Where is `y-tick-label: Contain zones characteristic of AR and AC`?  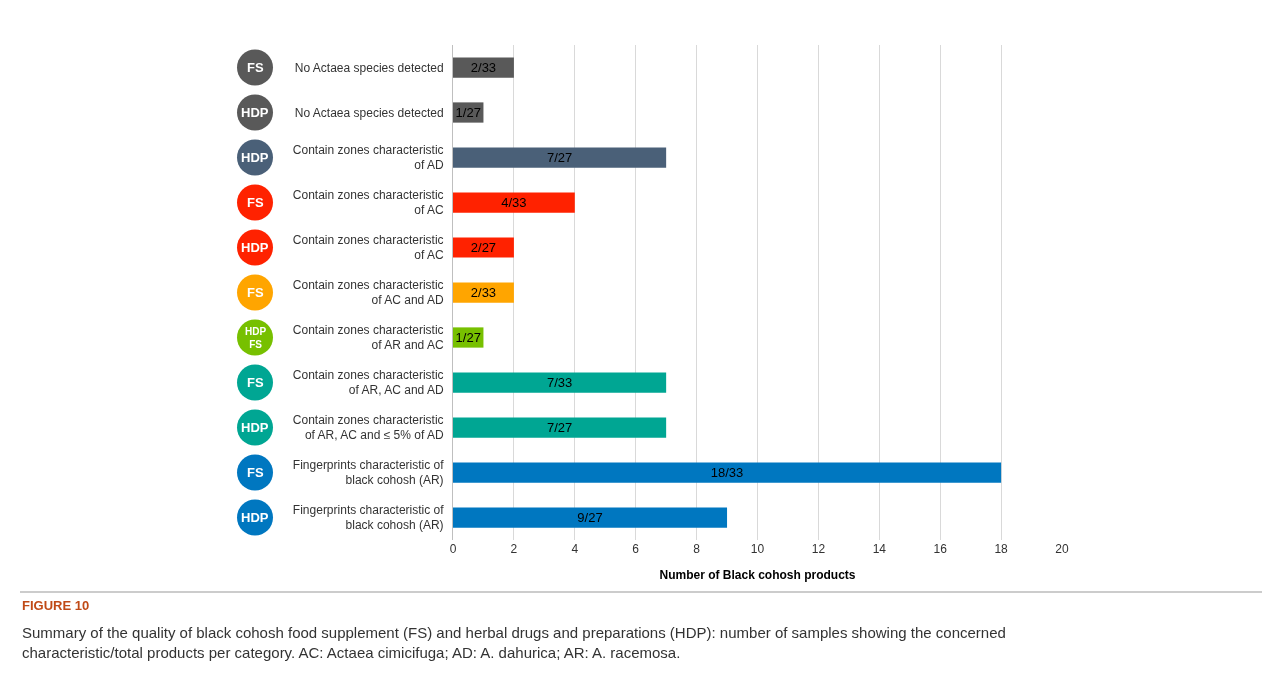
y-tick-label: Contain zones characteristic of AR and AC is located at coordinates (368, 337).